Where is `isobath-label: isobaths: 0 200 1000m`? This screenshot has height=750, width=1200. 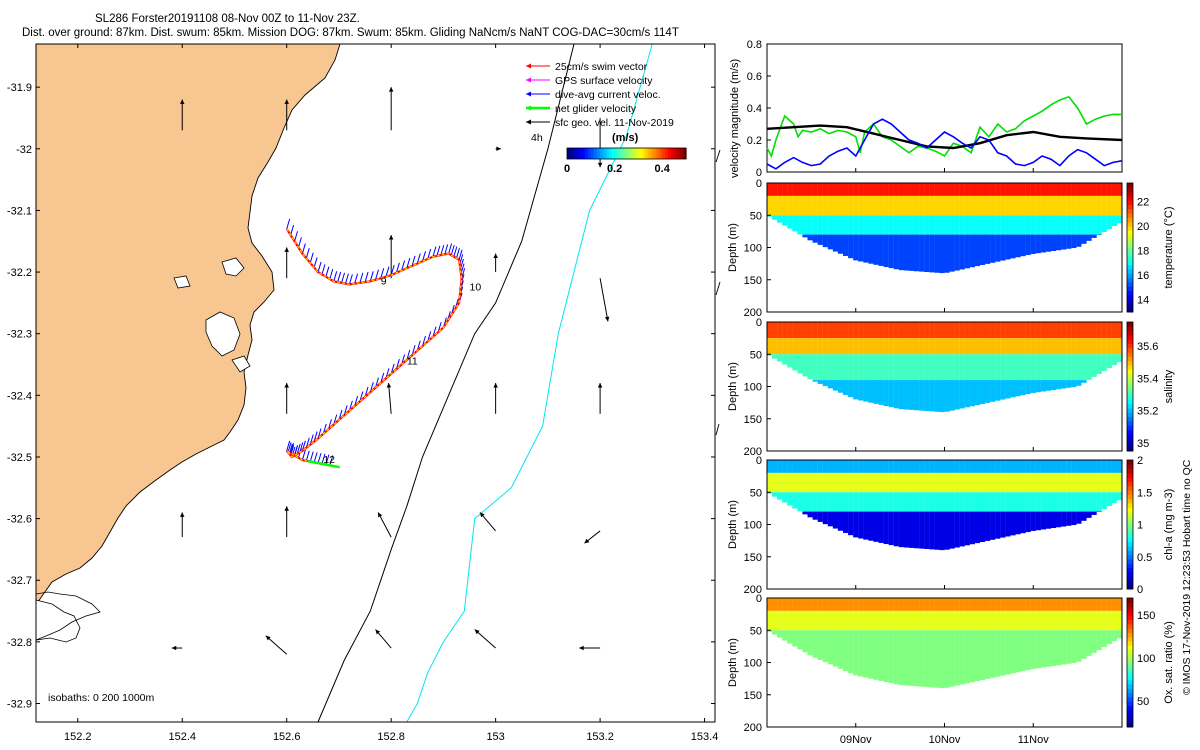
isobath-label: isobaths: 0 200 1000m is located at coordinates (101, 698).